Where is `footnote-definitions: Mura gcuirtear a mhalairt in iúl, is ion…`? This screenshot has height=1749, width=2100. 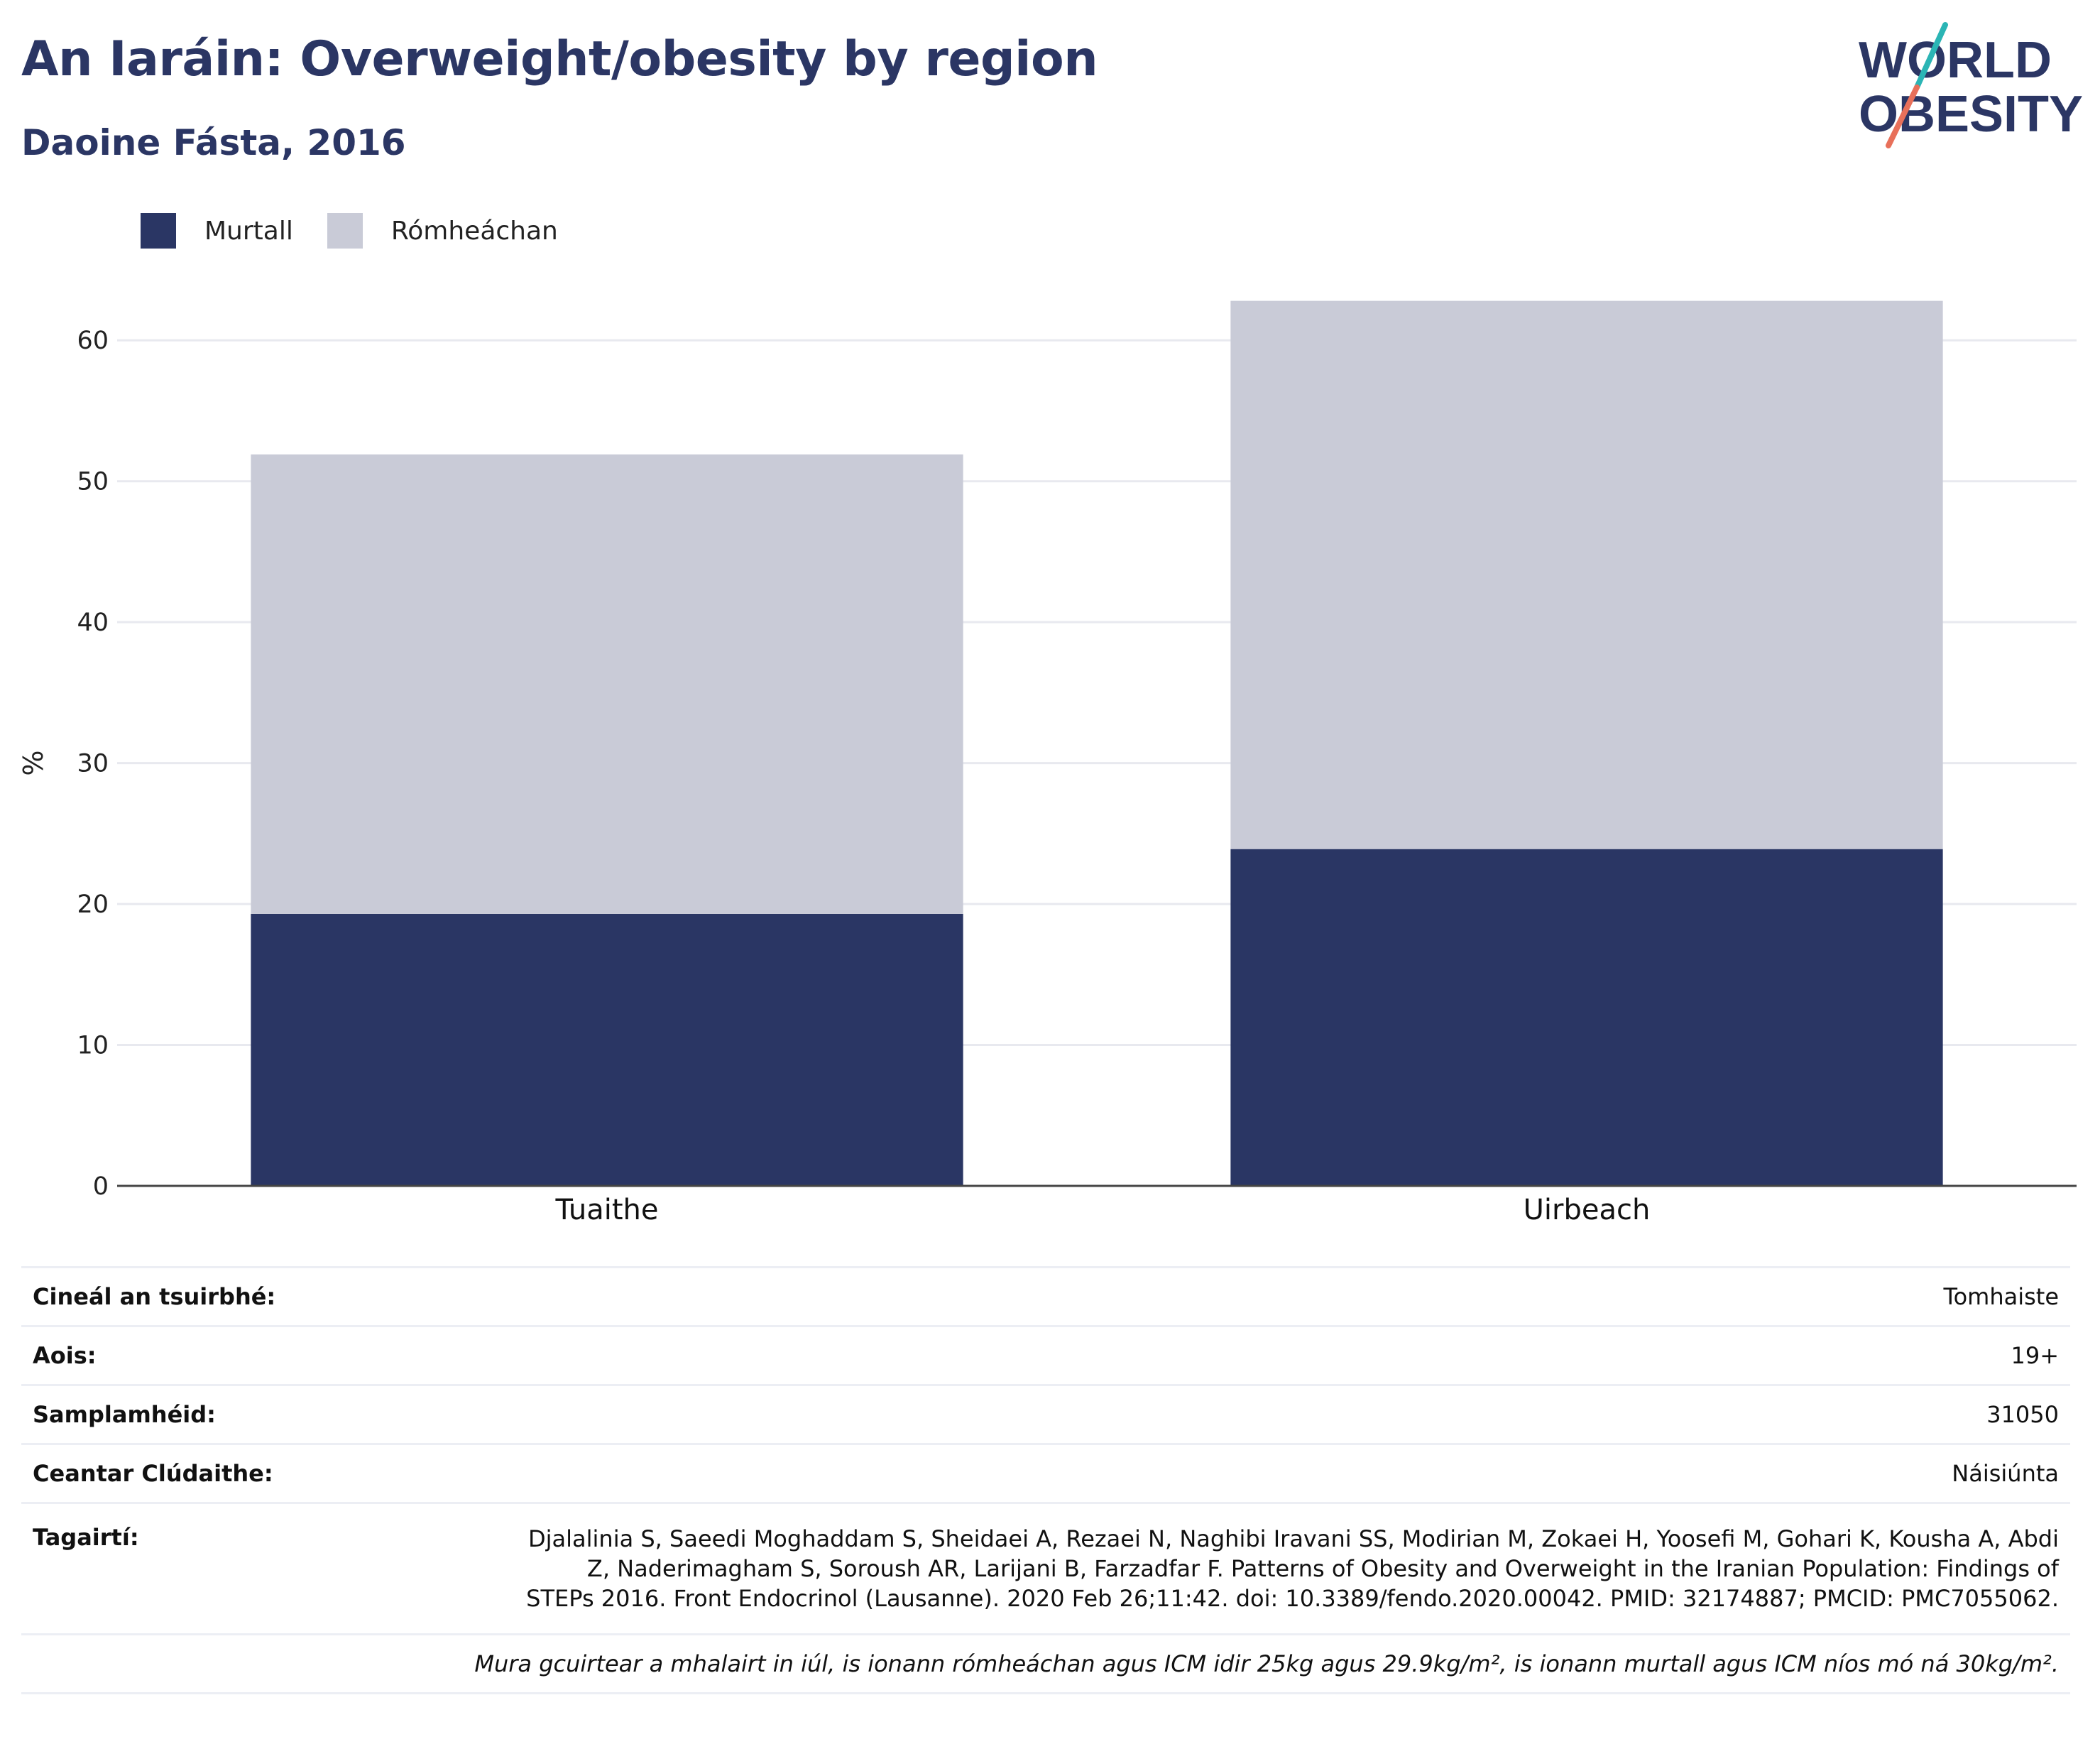 footnote-definitions: Mura gcuirtear a mhalairt in iúl, is ion… is located at coordinates (1045, 1663).